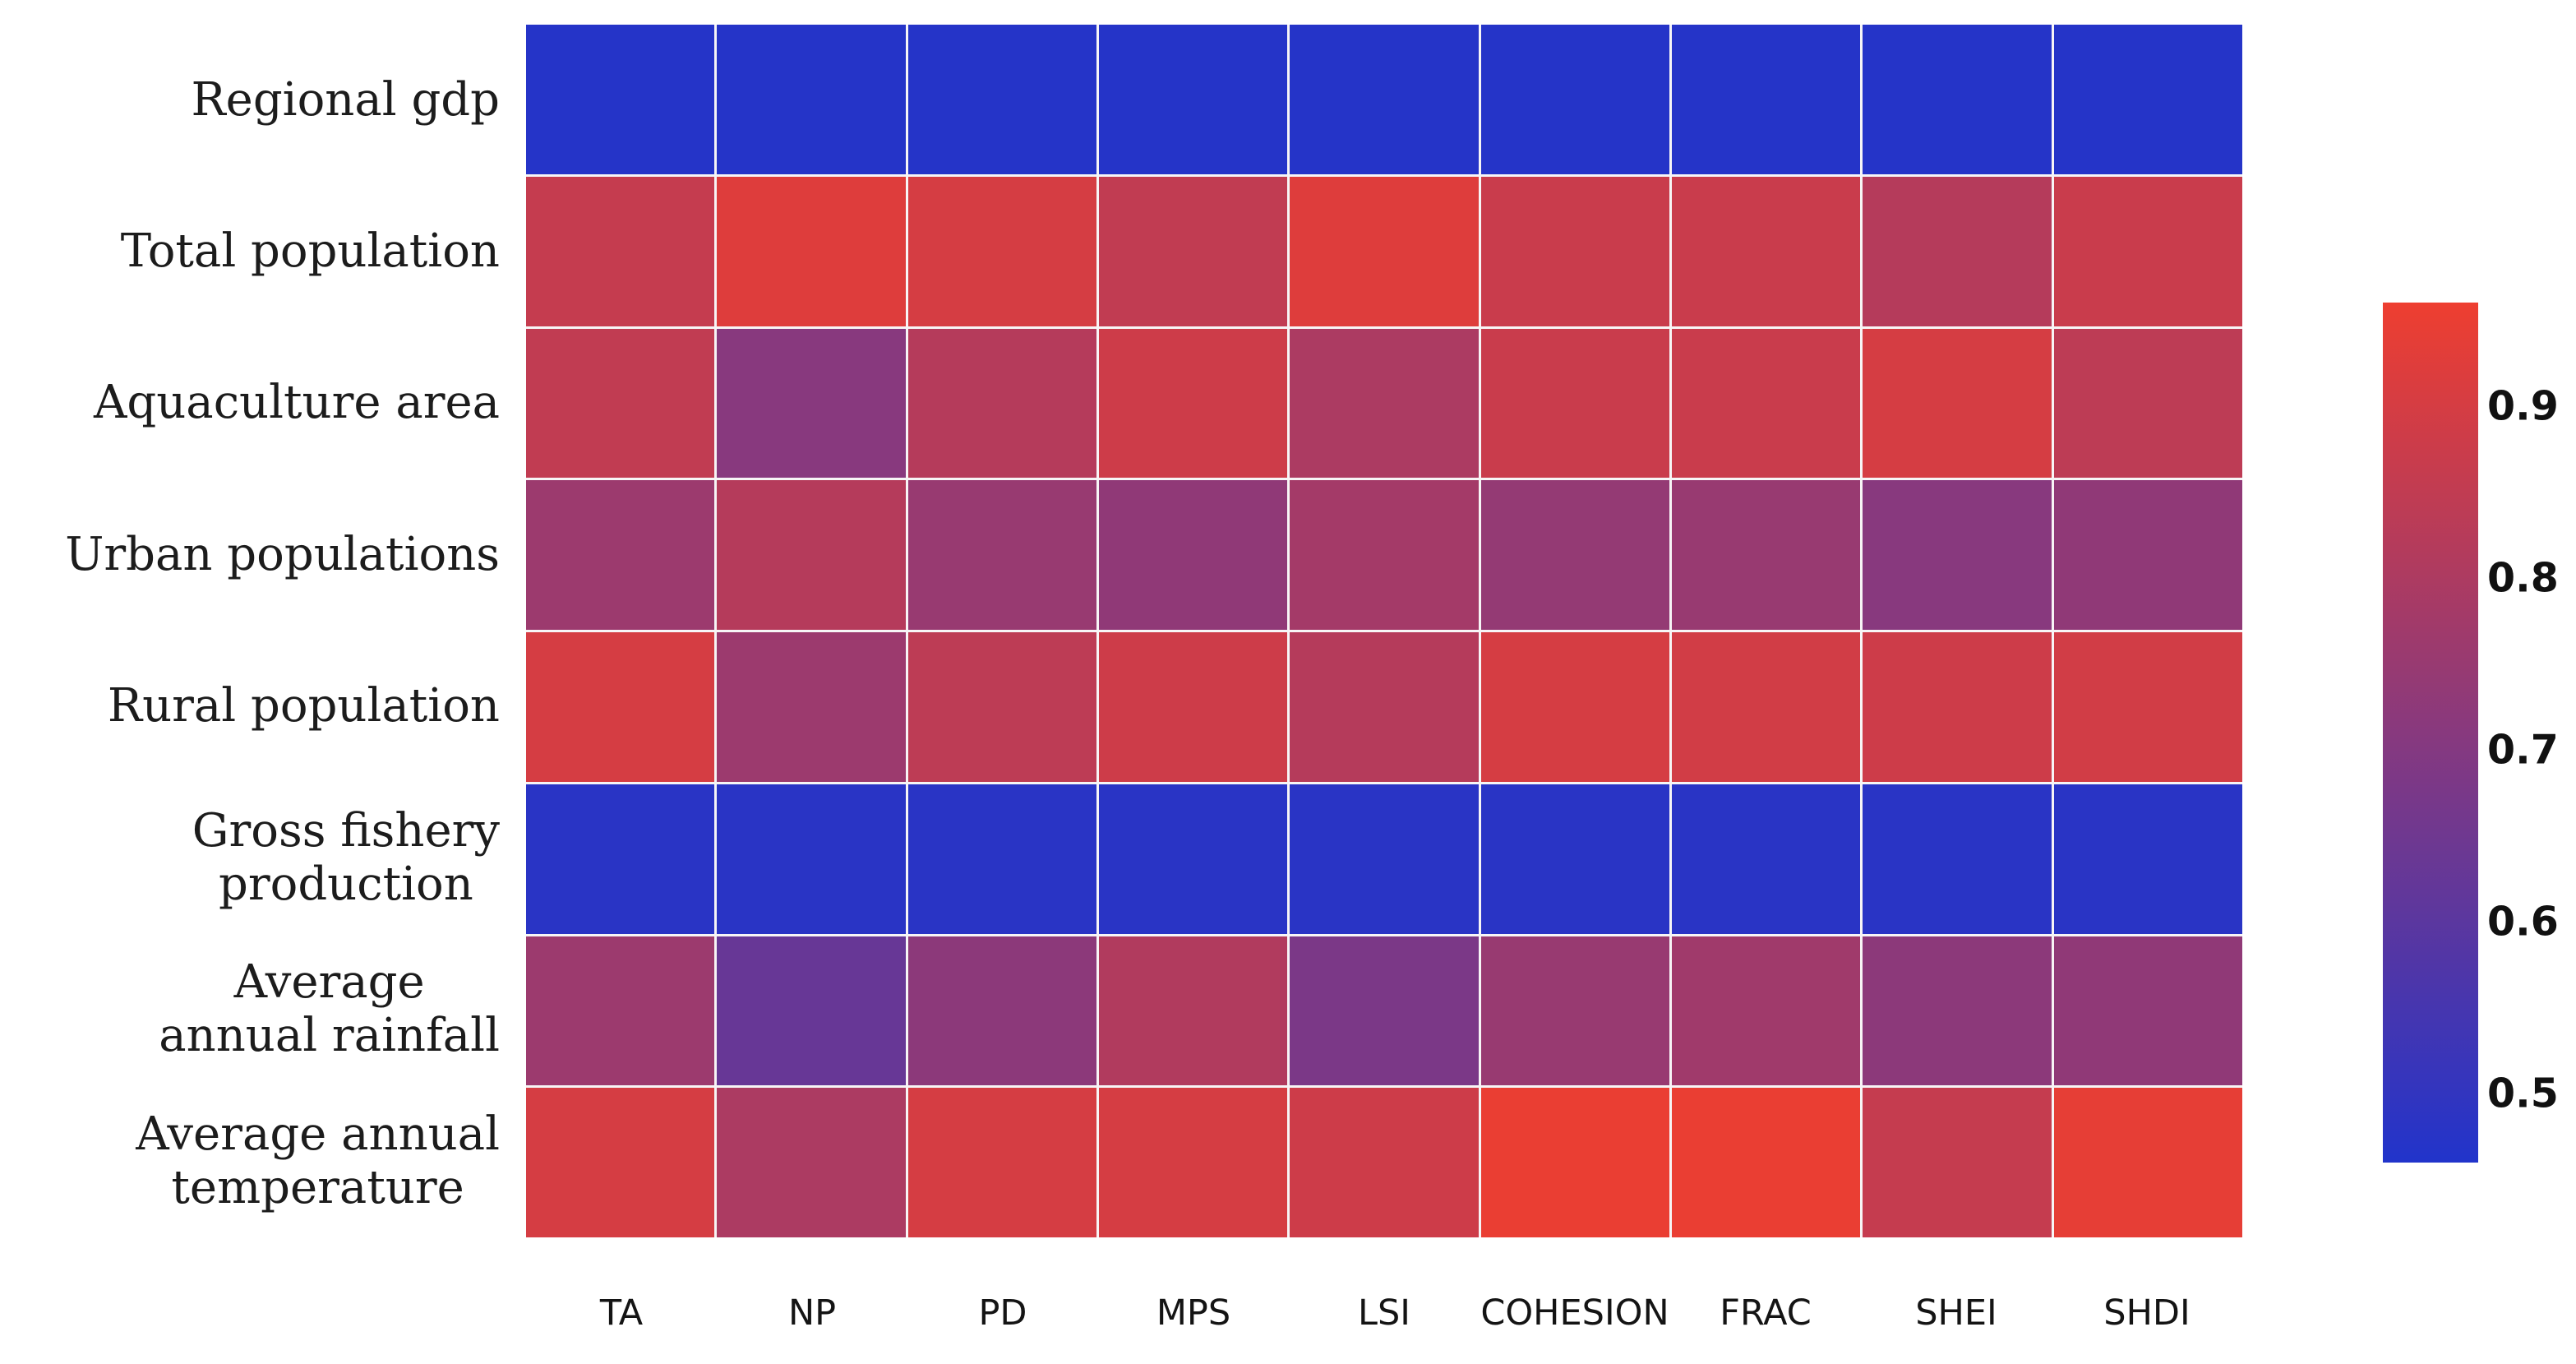  What do you see at coordinates (303, 706) in the screenshot?
I see `y-tick-label-text: Rural population` at bounding box center [303, 706].